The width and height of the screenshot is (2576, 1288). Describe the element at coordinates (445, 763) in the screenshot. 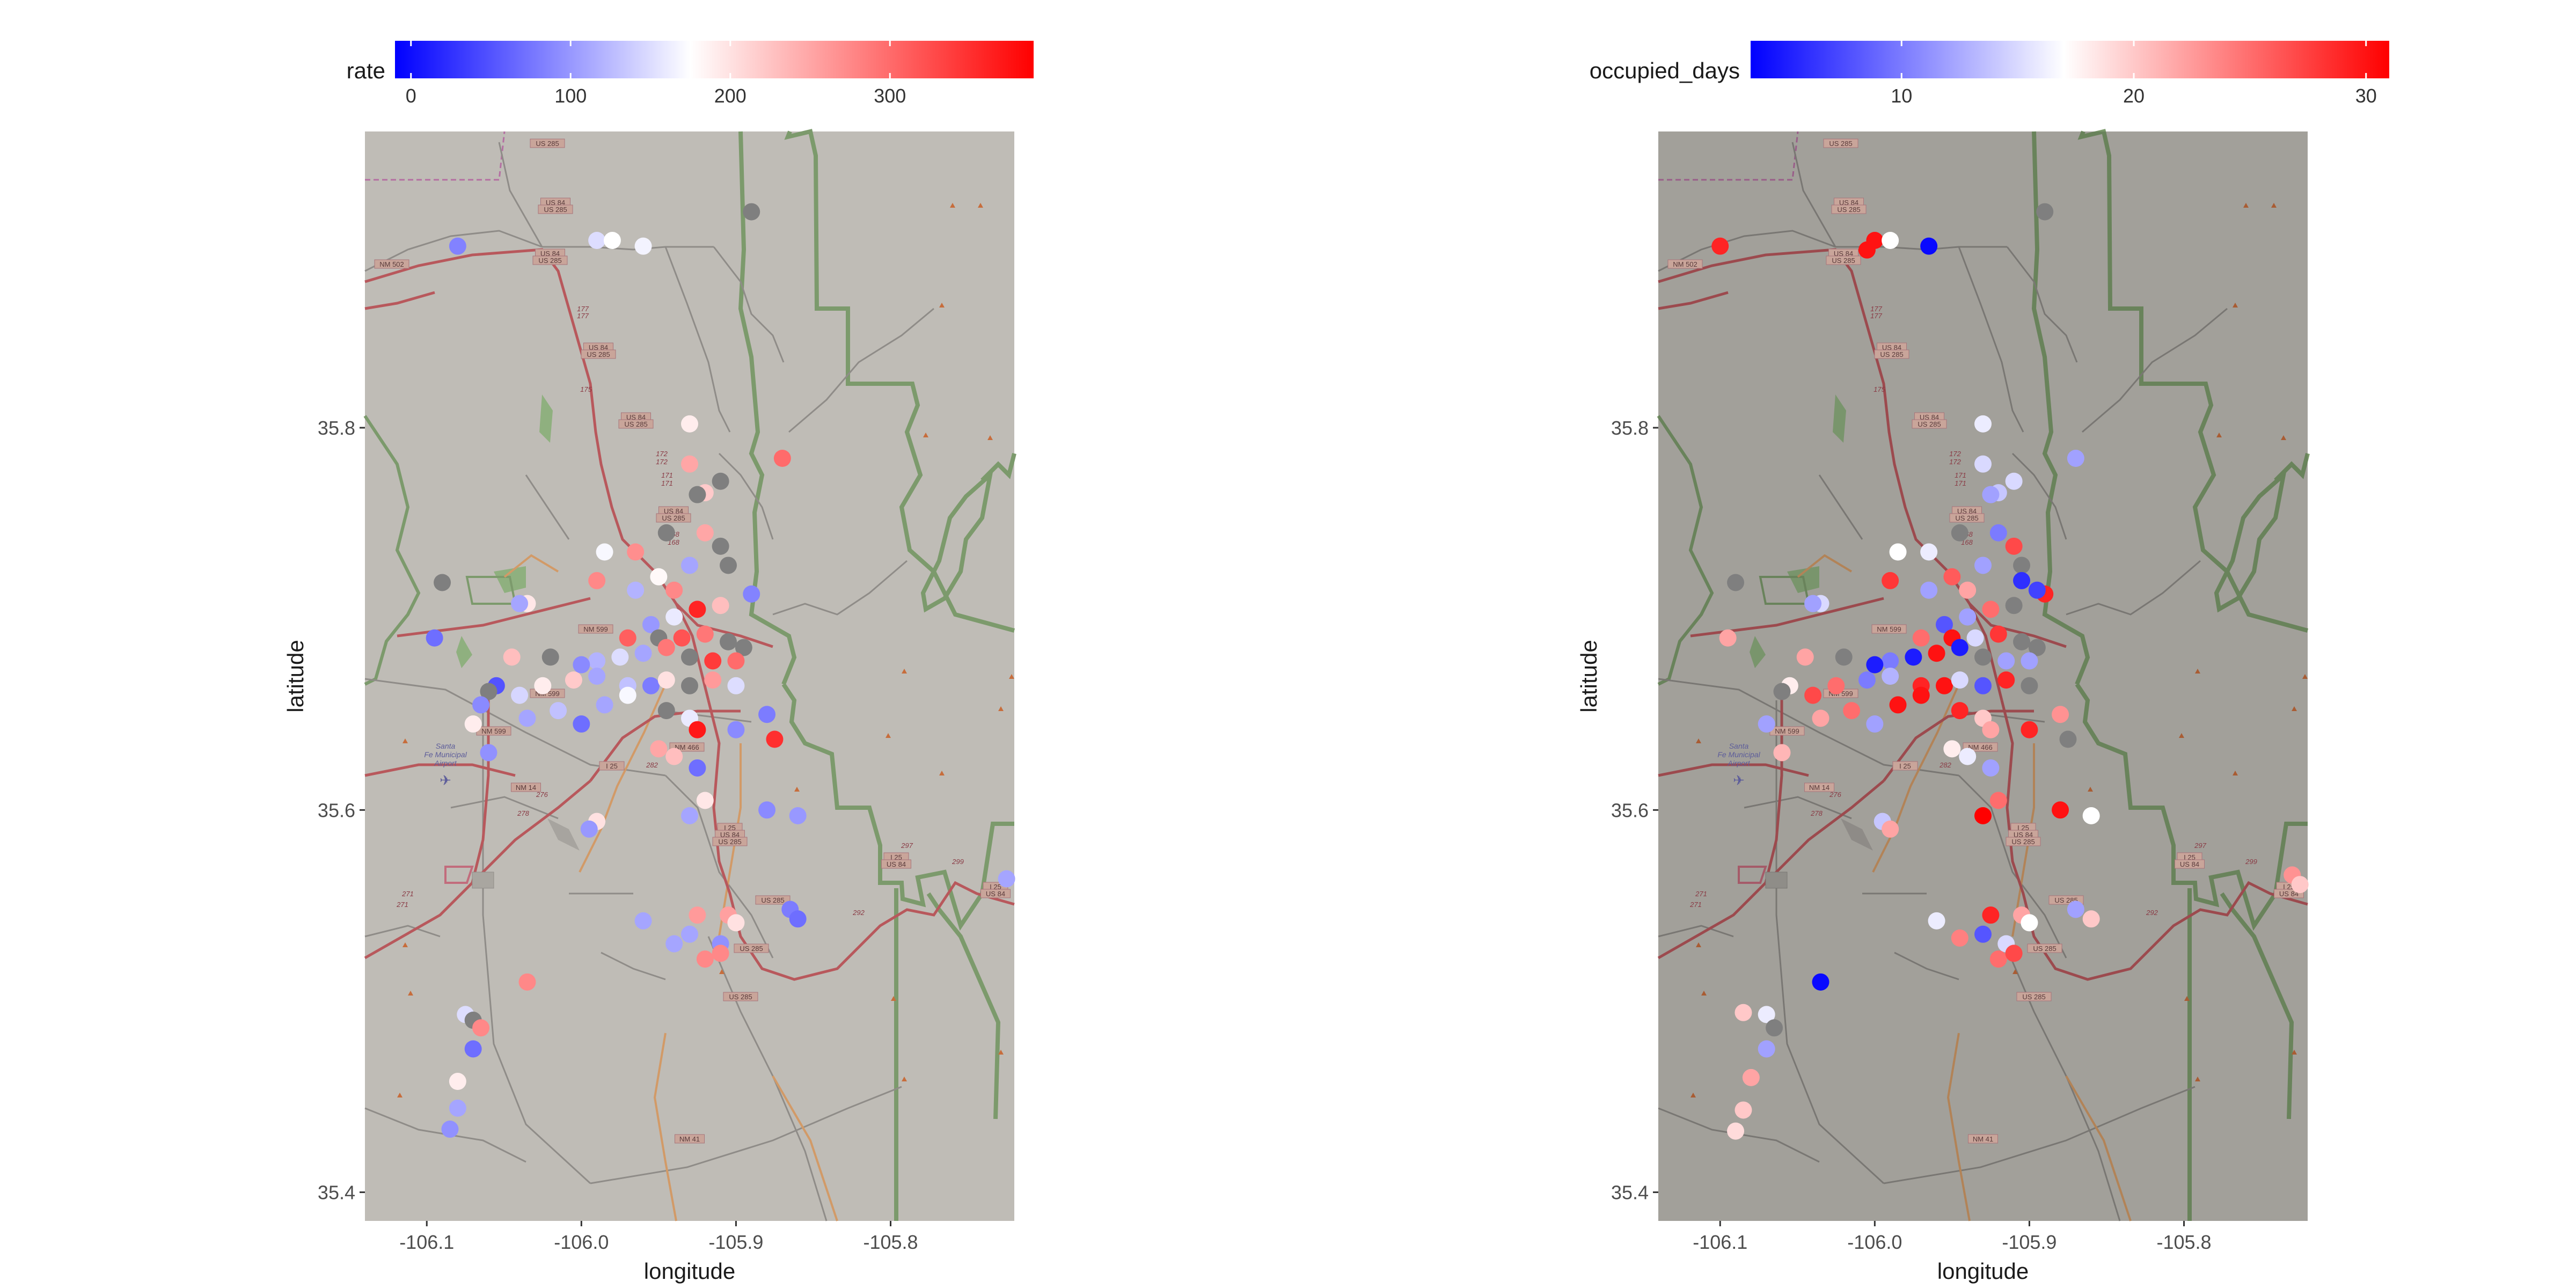

I see `airport-label: Airport` at that location.